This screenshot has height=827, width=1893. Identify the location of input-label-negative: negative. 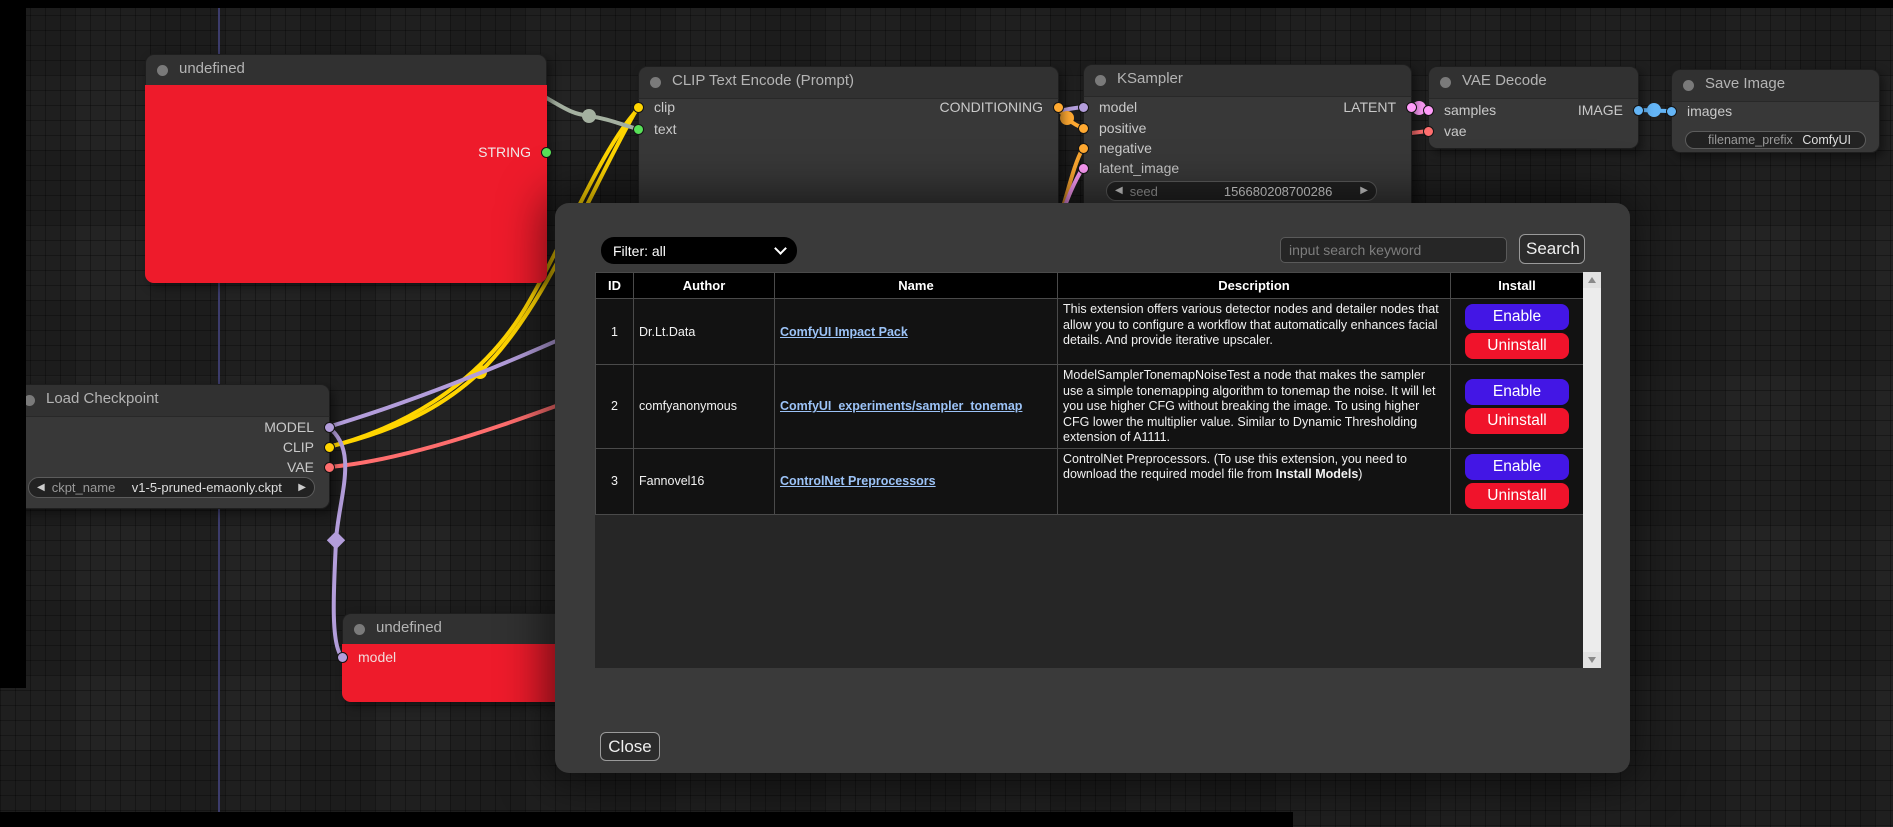
(1125, 148).